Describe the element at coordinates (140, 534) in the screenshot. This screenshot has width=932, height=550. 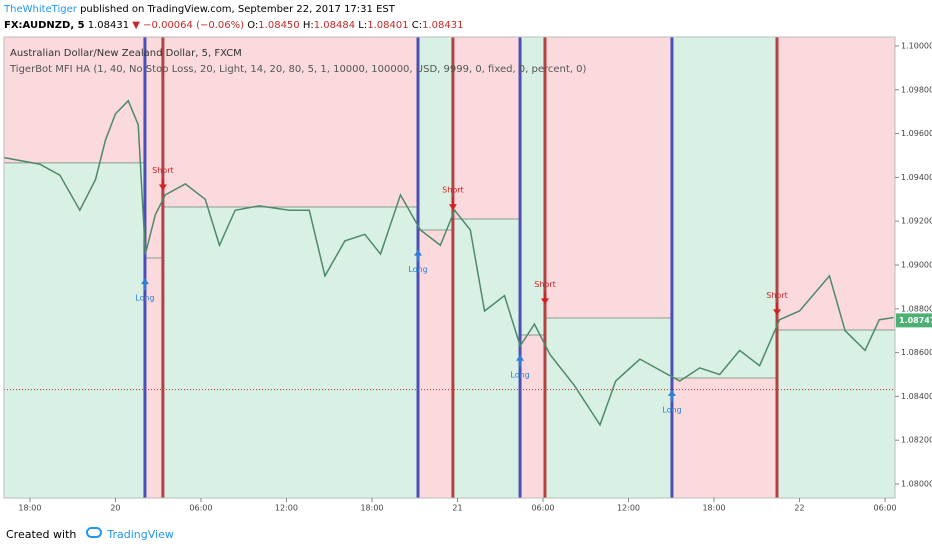
I see `brand: TradingView` at that location.